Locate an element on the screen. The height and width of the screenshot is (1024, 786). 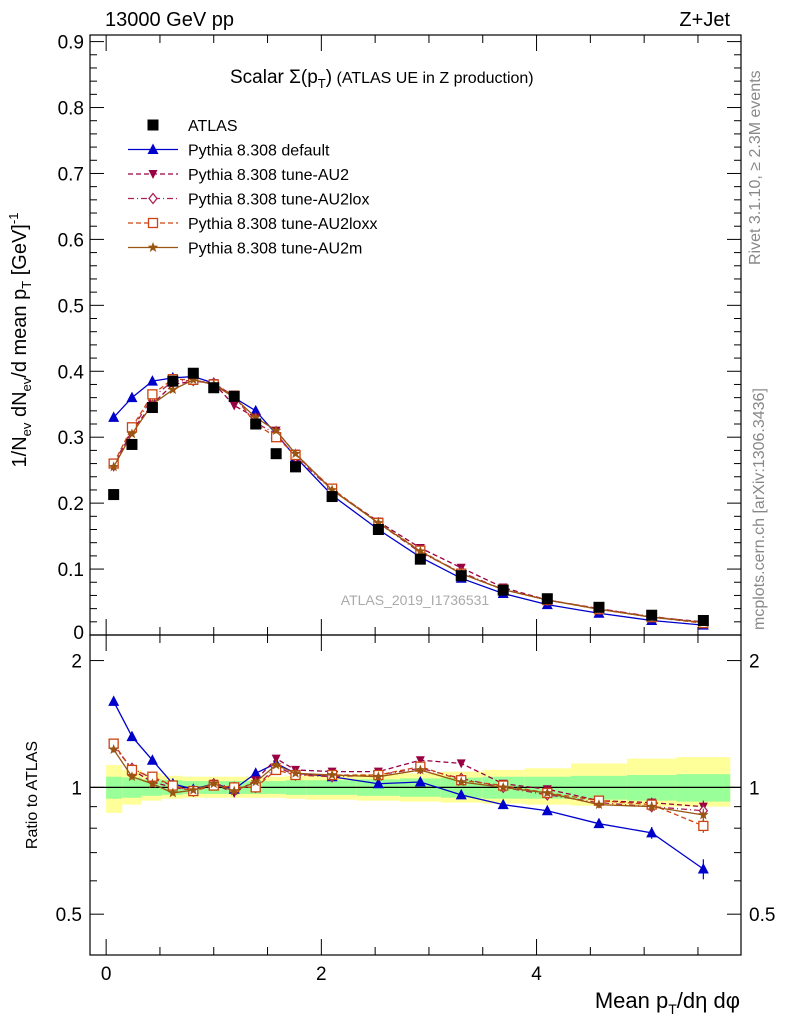
legend-entry-5: Pythia 8.308 tune-AU2loxx is located at coordinates (252, 224).